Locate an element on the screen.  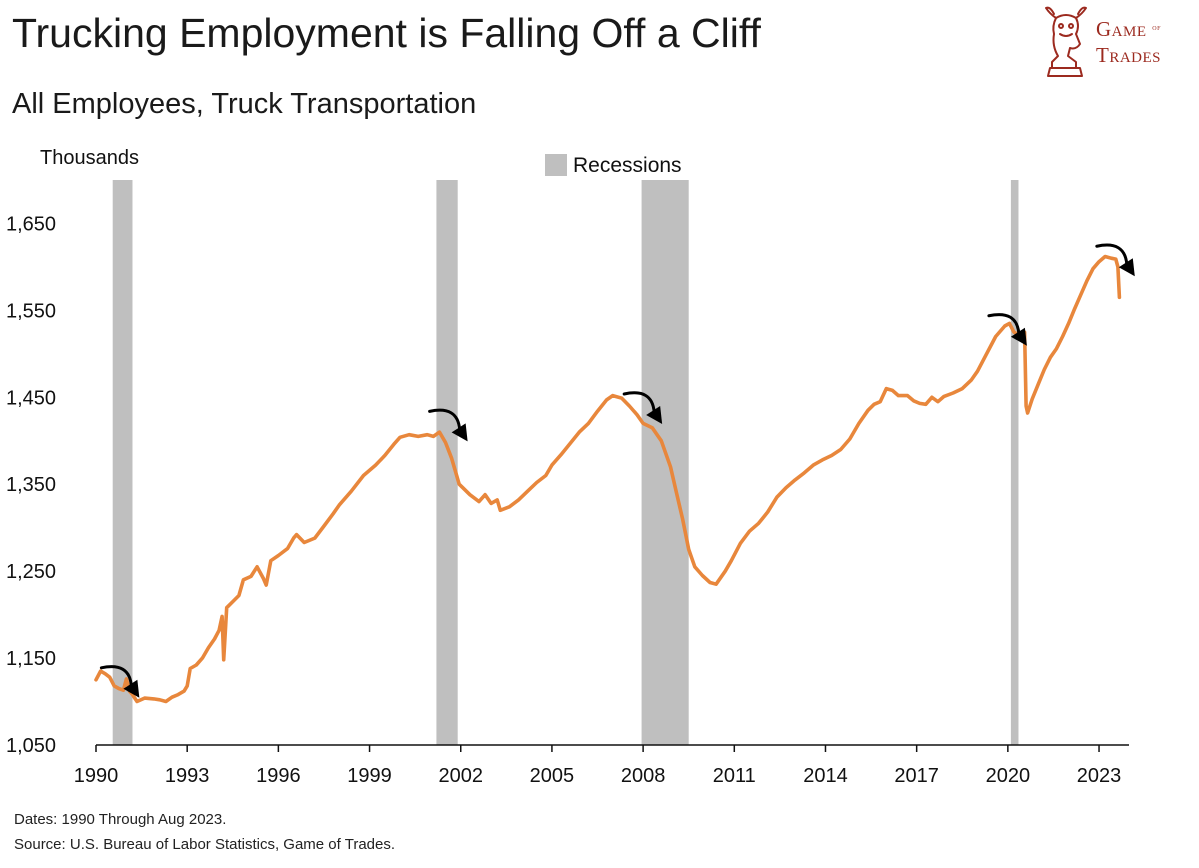
y-tick-label-1350: 1,350 is located at coordinates (31, 485).